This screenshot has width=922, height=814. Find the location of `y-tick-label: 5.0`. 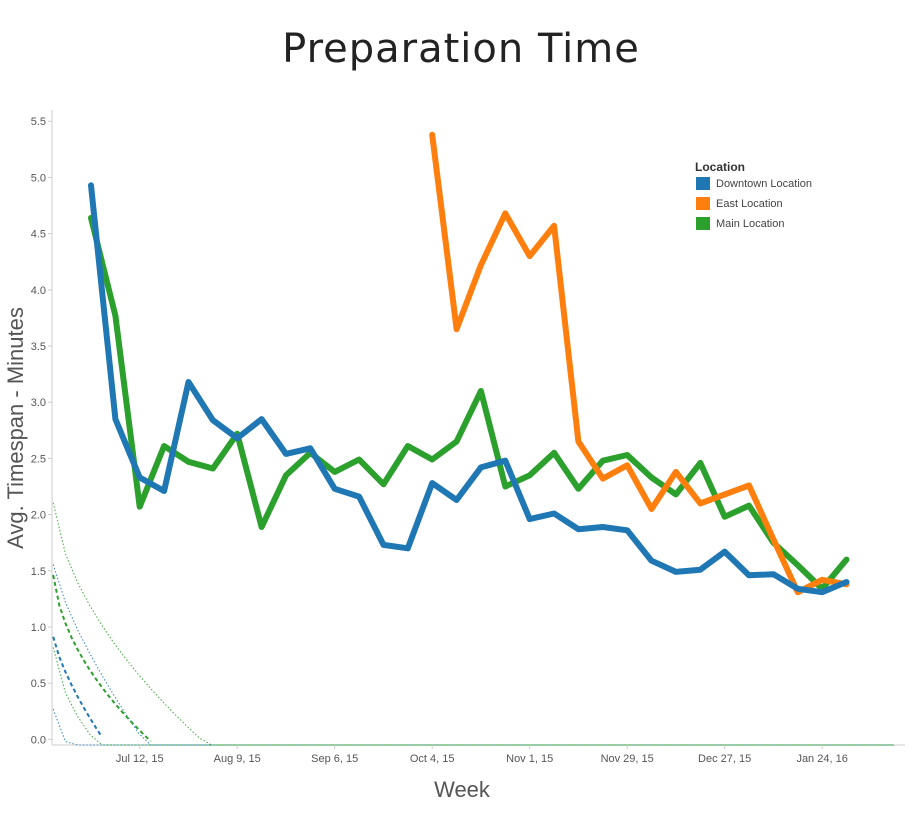

y-tick-label: 5.0 is located at coordinates (38, 178).